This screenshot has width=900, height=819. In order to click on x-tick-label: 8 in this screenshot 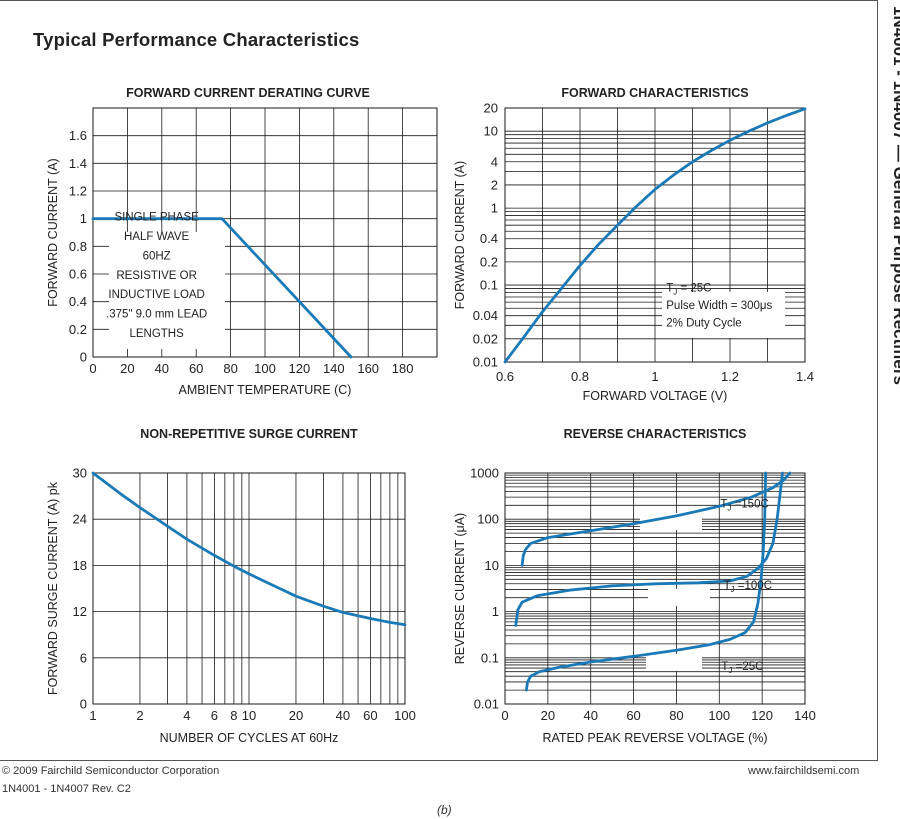, I will do `click(233, 715)`.